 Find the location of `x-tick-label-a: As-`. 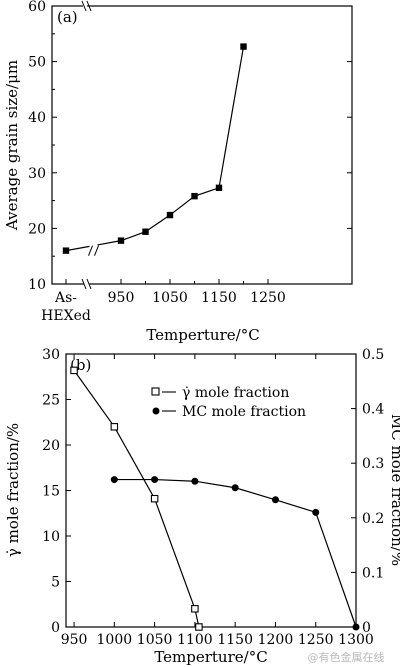

x-tick-label-a: As- is located at coordinates (65, 298).